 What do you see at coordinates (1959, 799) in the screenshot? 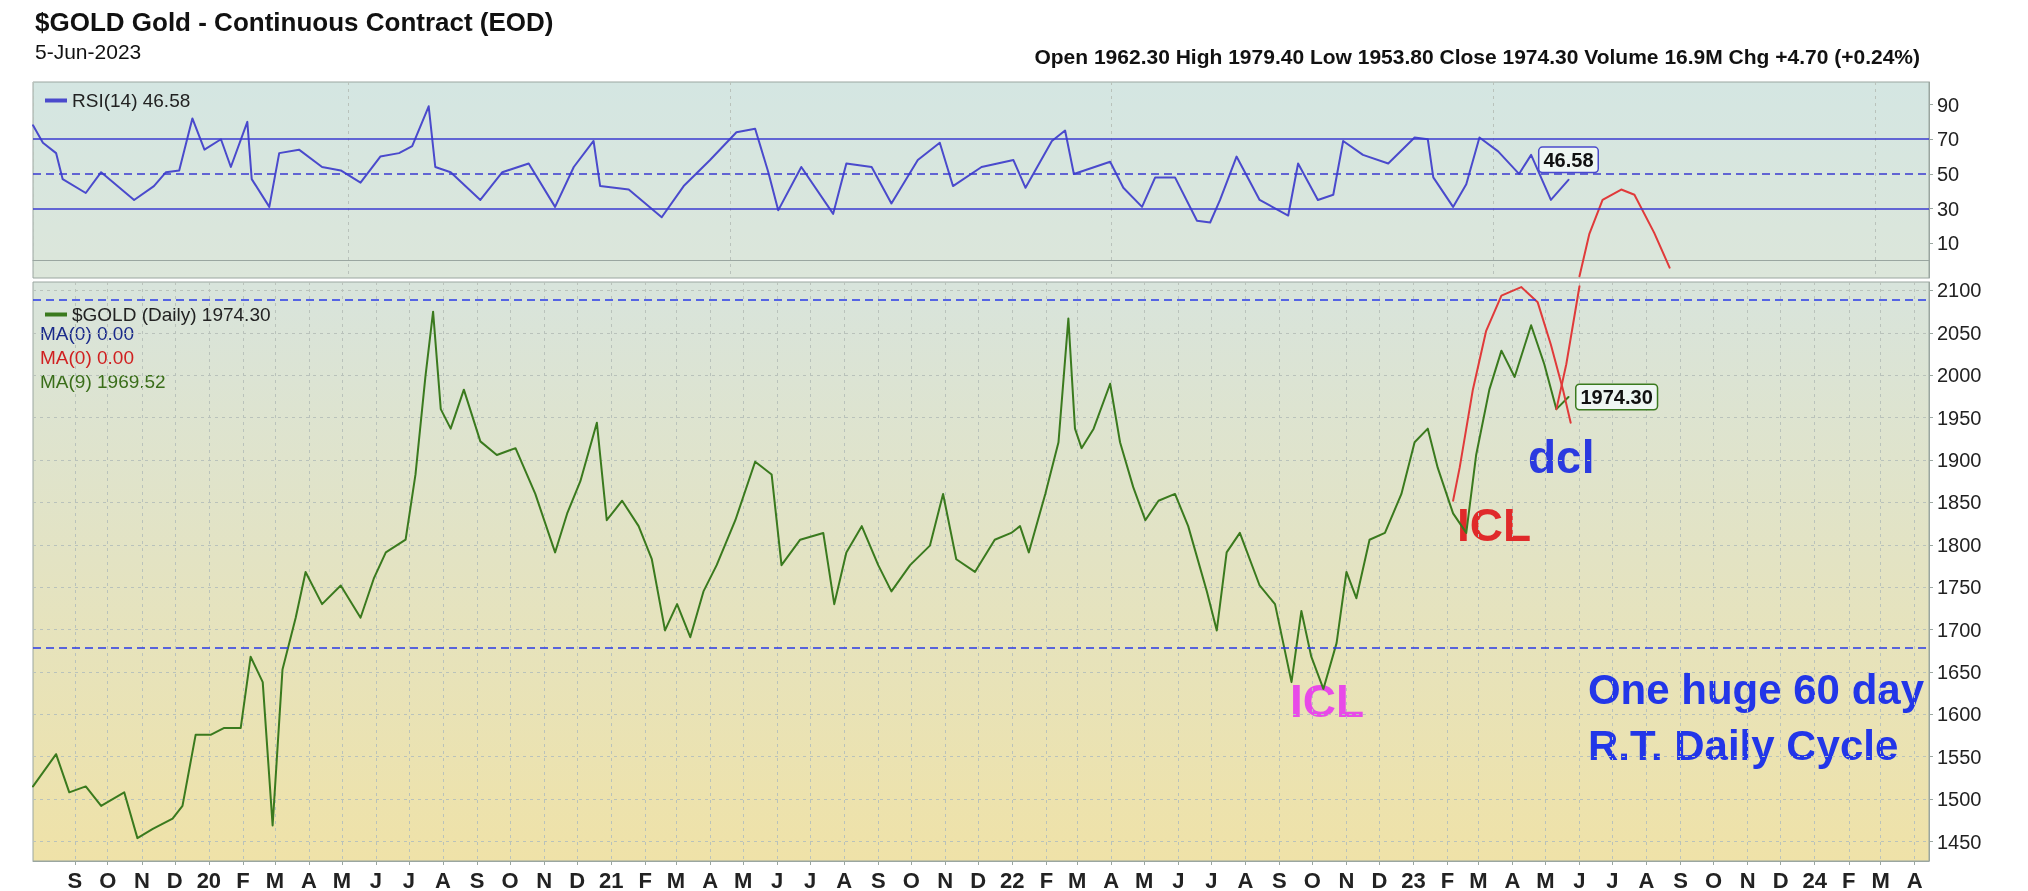
I see `y-tick-label: 1500` at bounding box center [1959, 799].